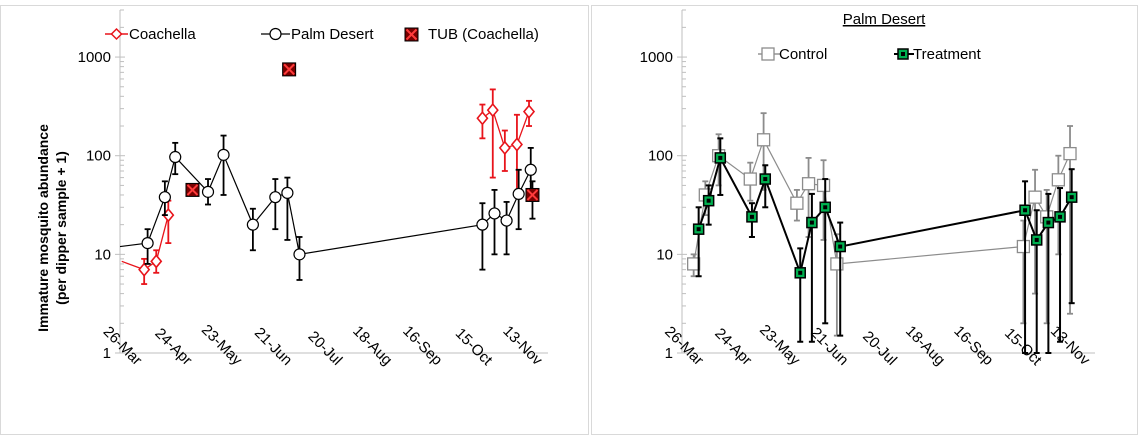  I want to click on right-legend: Control Treatment, so click(870, 54).